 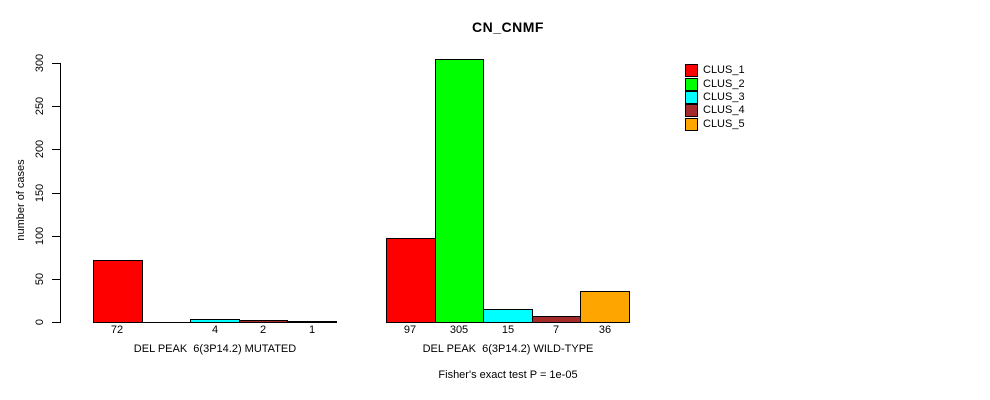 I want to click on legend-label: CLUS_1, so click(x=724, y=70).